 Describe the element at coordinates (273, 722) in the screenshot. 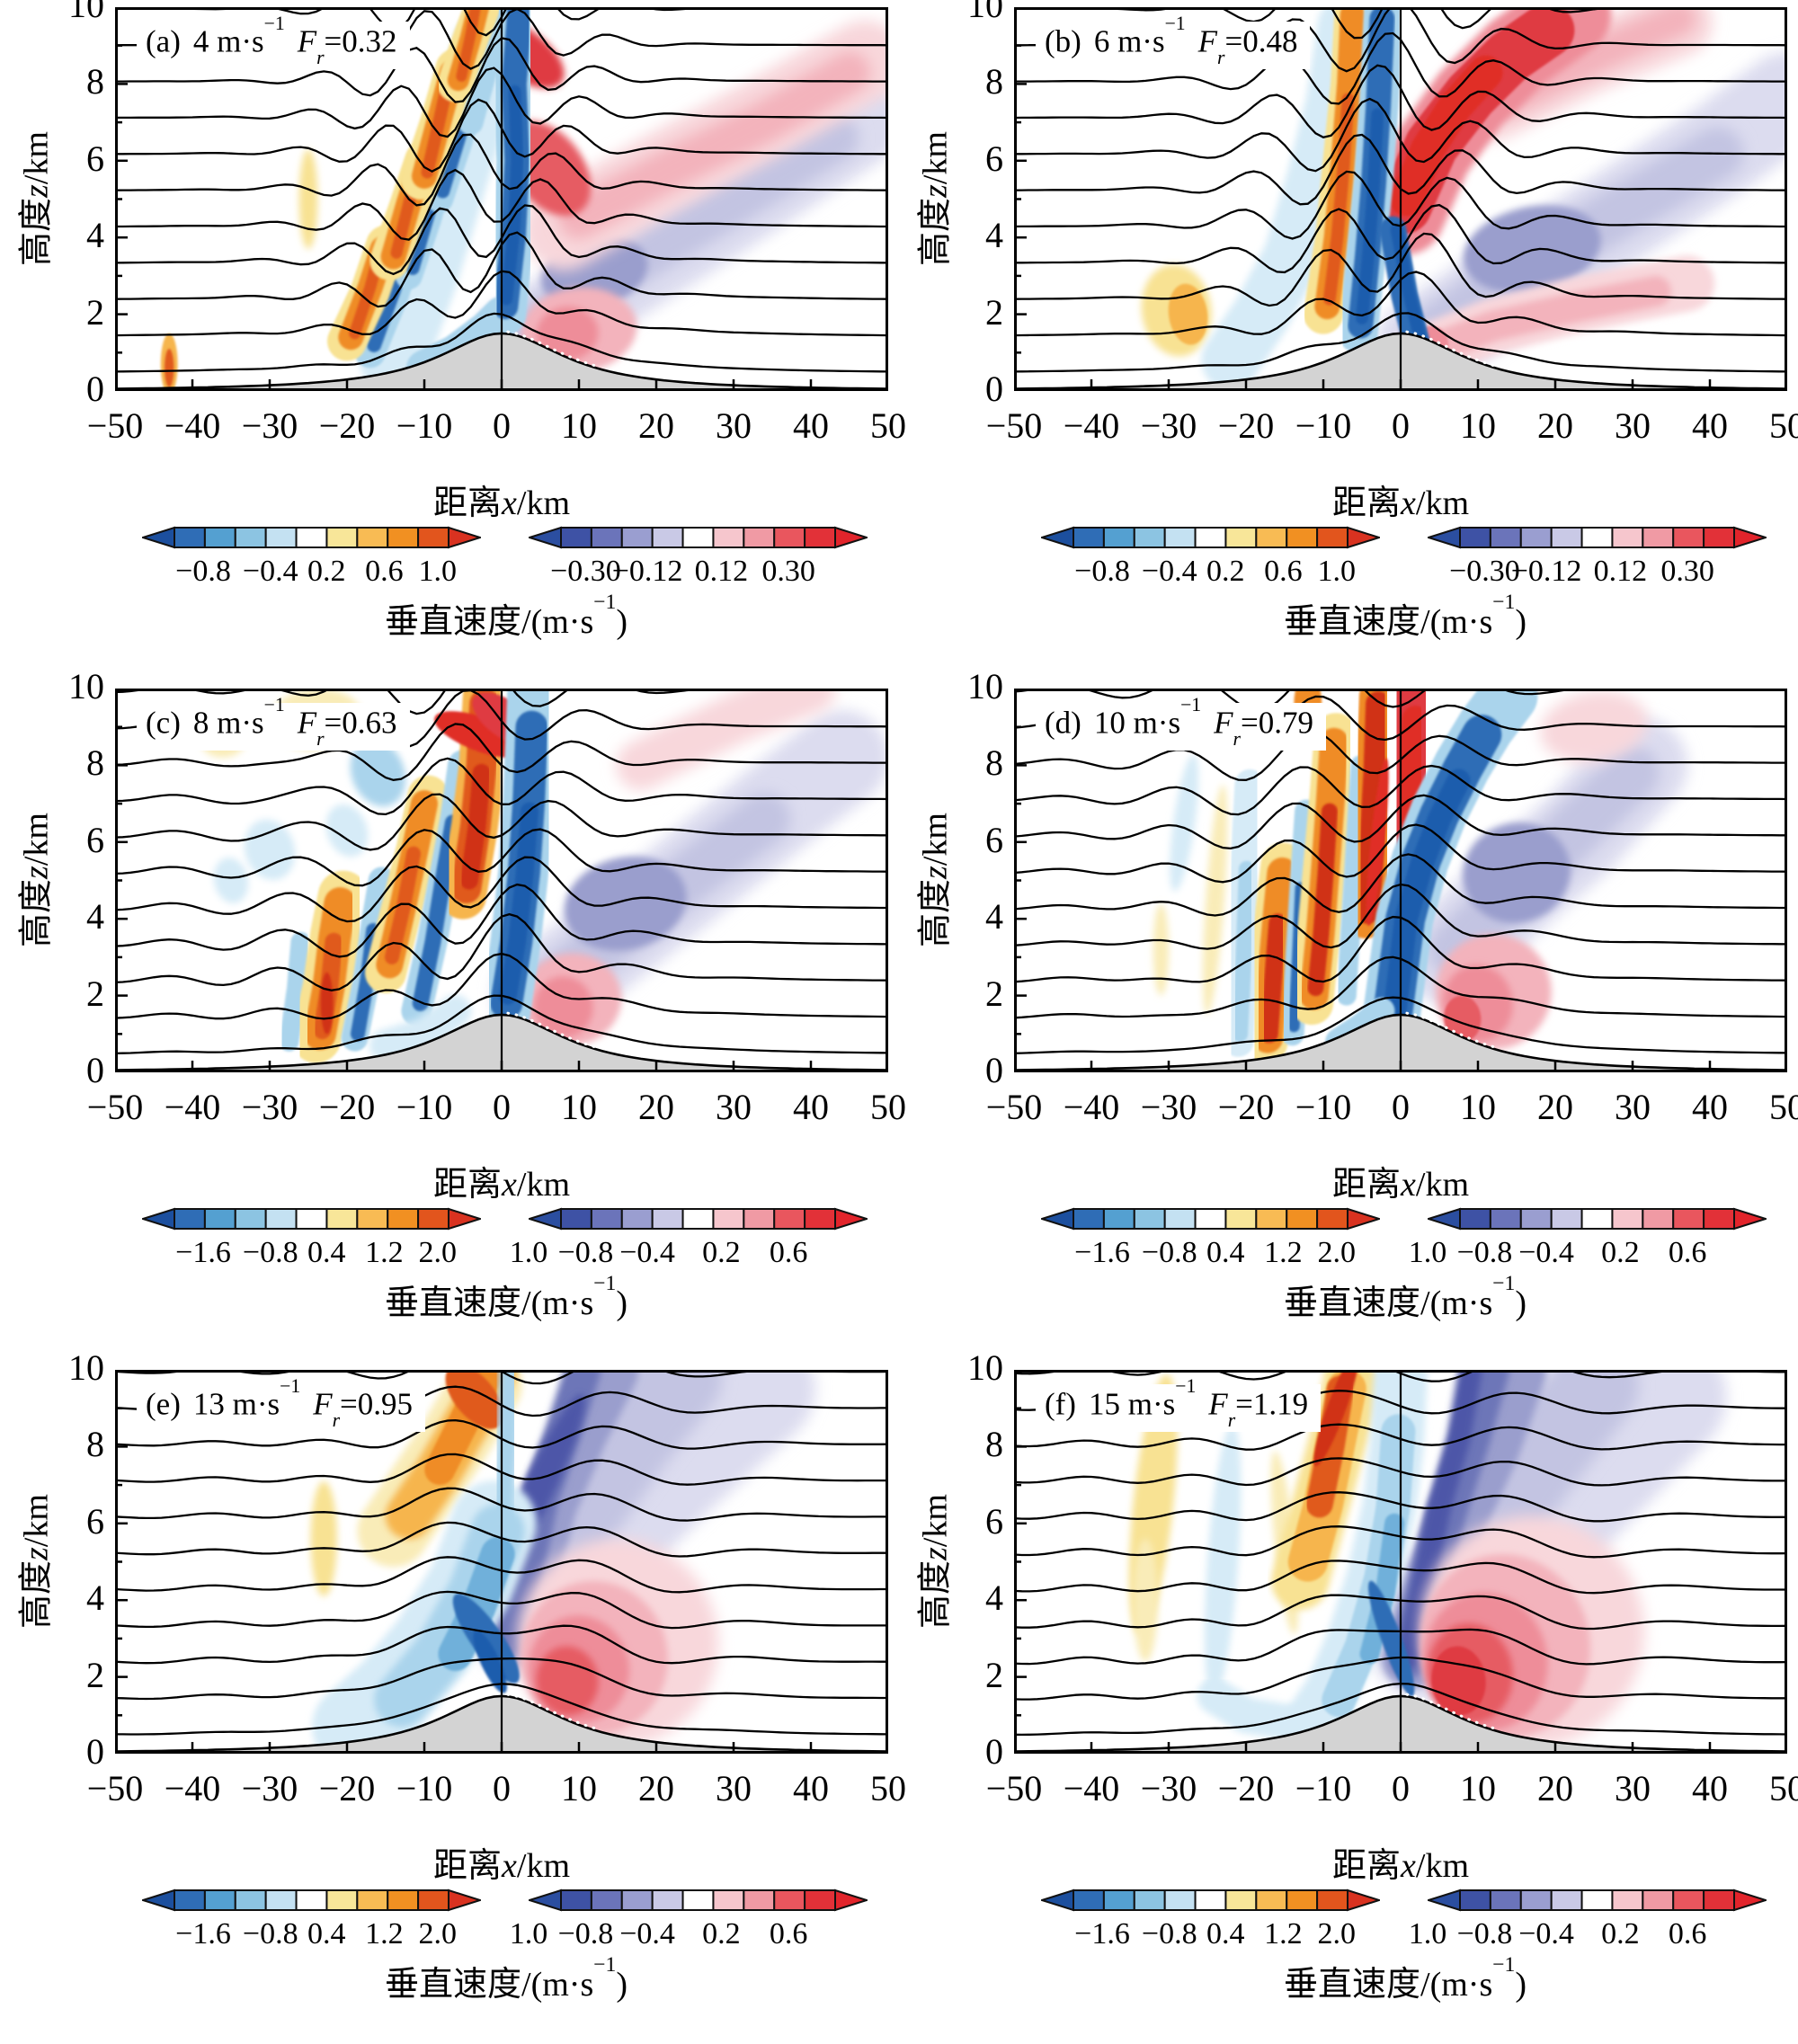

I see `panel-title: (c) 8 m·s−1Fr=0.63` at that location.